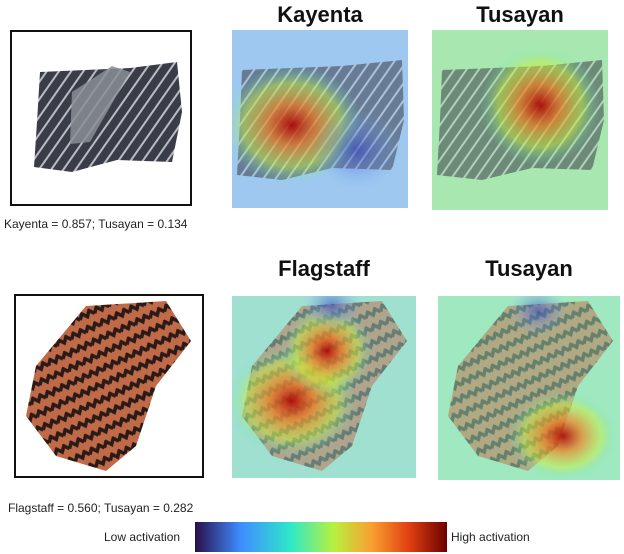 The image size is (624, 554). What do you see at coordinates (320, 14) in the screenshot?
I see `heatmap-title: Kayenta` at bounding box center [320, 14].